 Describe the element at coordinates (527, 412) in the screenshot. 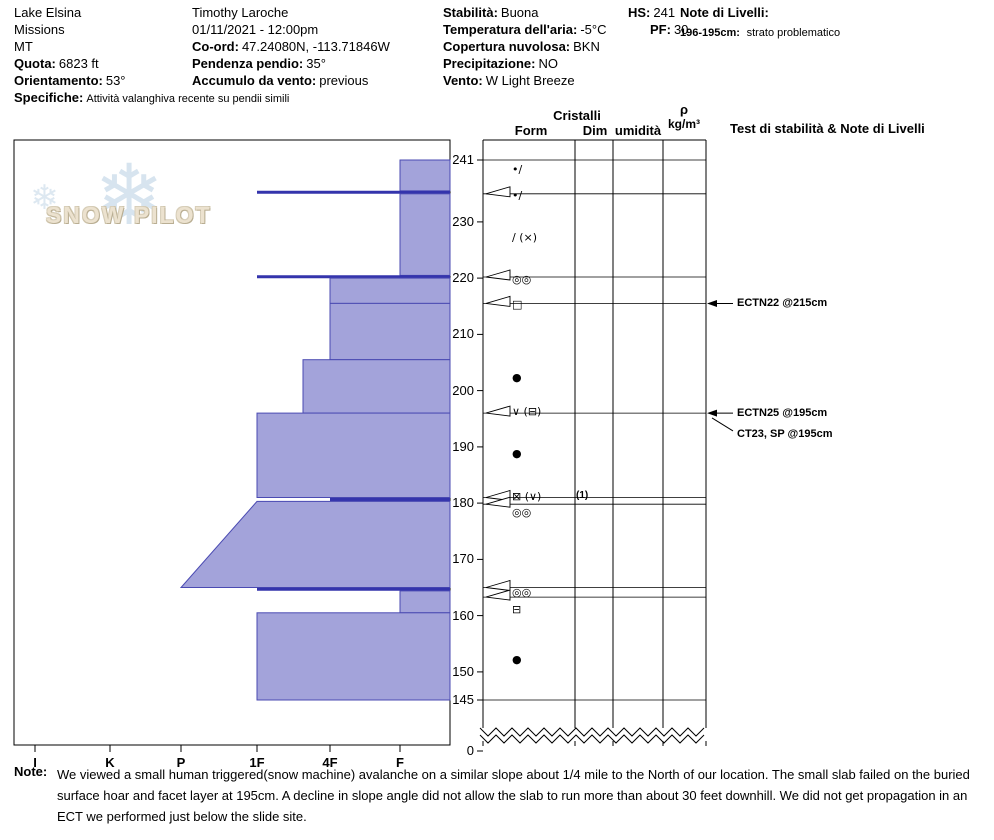

I see `grain-form-symbol: ∨ (⊟)` at that location.